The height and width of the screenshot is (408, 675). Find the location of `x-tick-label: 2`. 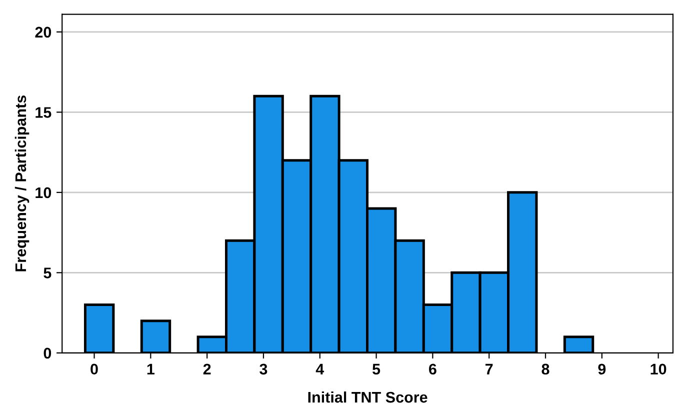

x-tick-label: 2 is located at coordinates (207, 369).